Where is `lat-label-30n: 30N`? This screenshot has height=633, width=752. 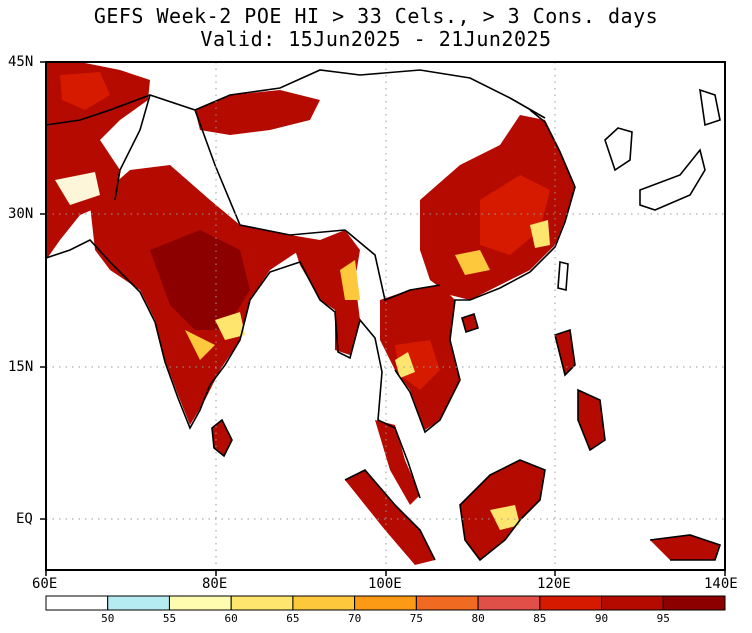 lat-label-30n: 30N is located at coordinates (21, 214).